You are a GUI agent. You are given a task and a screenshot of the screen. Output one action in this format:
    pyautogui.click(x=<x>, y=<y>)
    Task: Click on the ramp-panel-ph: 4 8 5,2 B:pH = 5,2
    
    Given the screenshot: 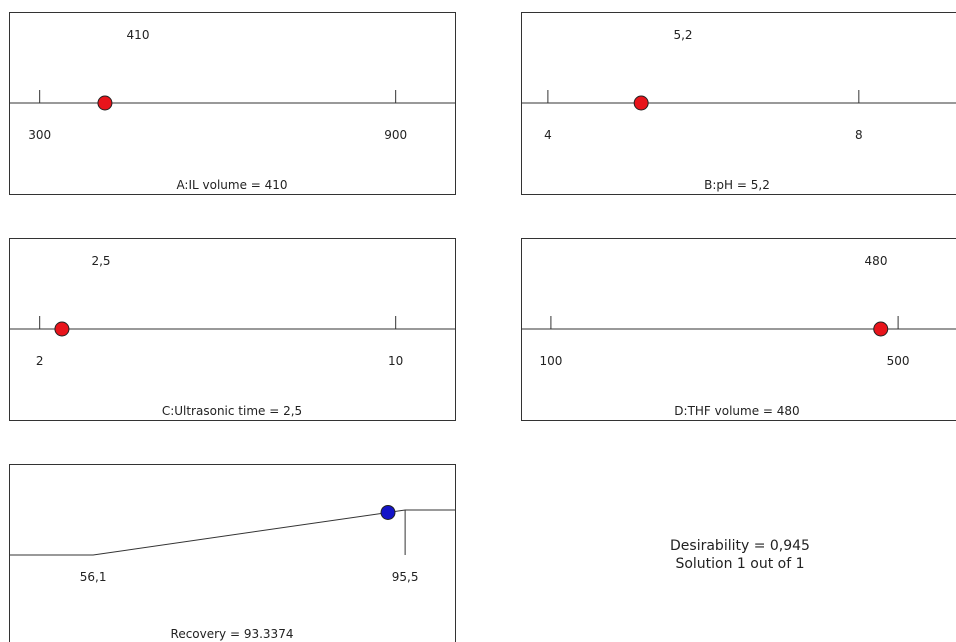 What is the action you would take?
    pyautogui.click(x=738, y=103)
    